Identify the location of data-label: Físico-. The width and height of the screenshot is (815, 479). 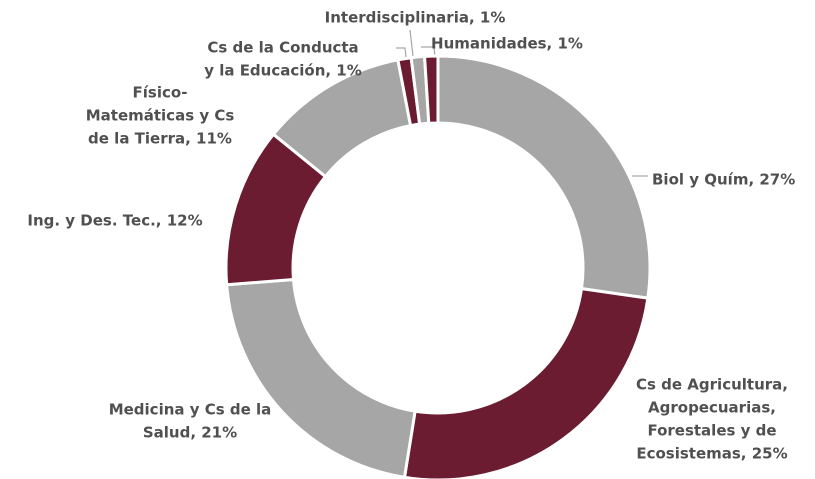
(160, 93).